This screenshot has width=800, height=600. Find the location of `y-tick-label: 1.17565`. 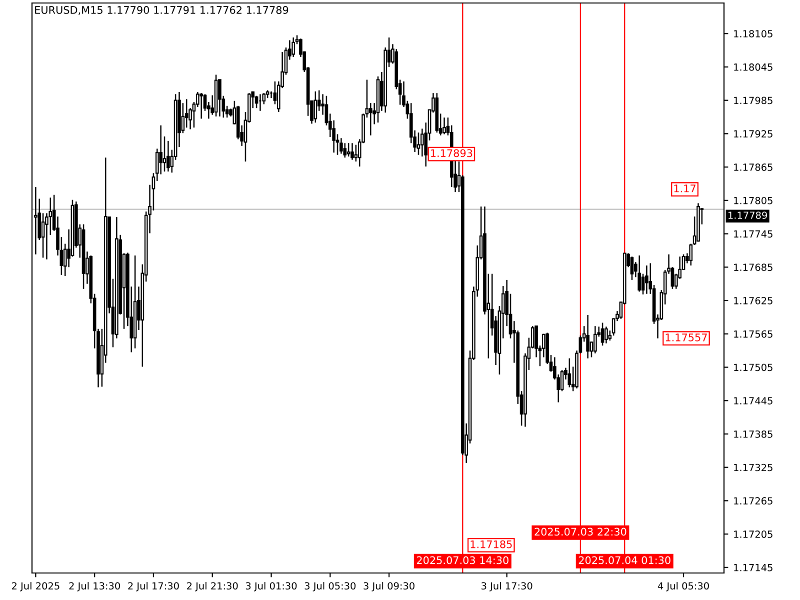

y-tick-label: 1.17565 is located at coordinates (753, 334).